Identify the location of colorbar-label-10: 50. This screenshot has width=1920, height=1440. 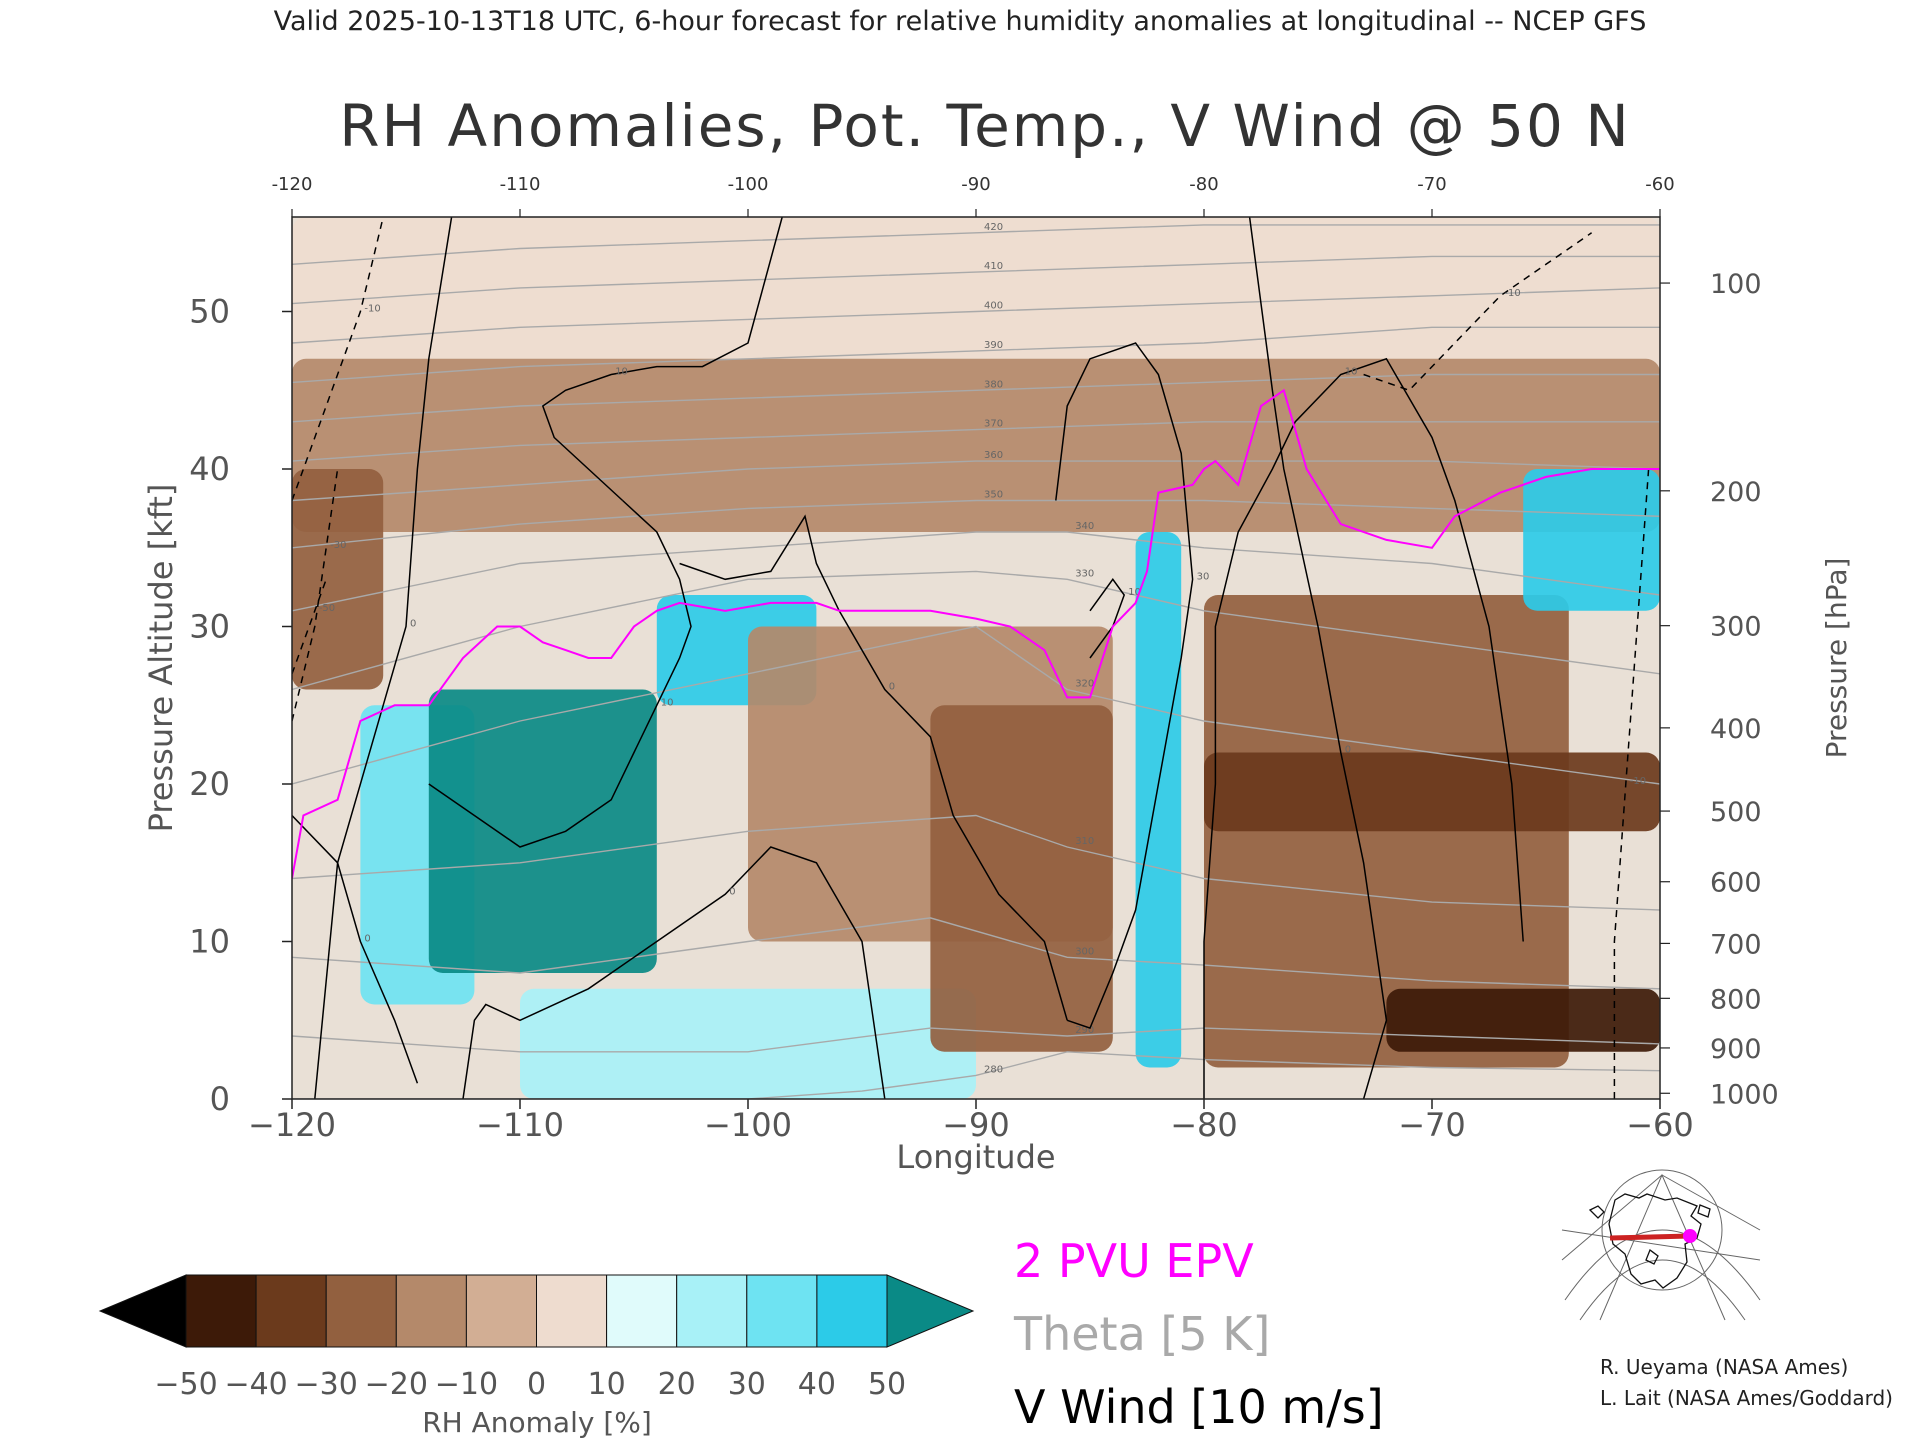
(887, 1384).